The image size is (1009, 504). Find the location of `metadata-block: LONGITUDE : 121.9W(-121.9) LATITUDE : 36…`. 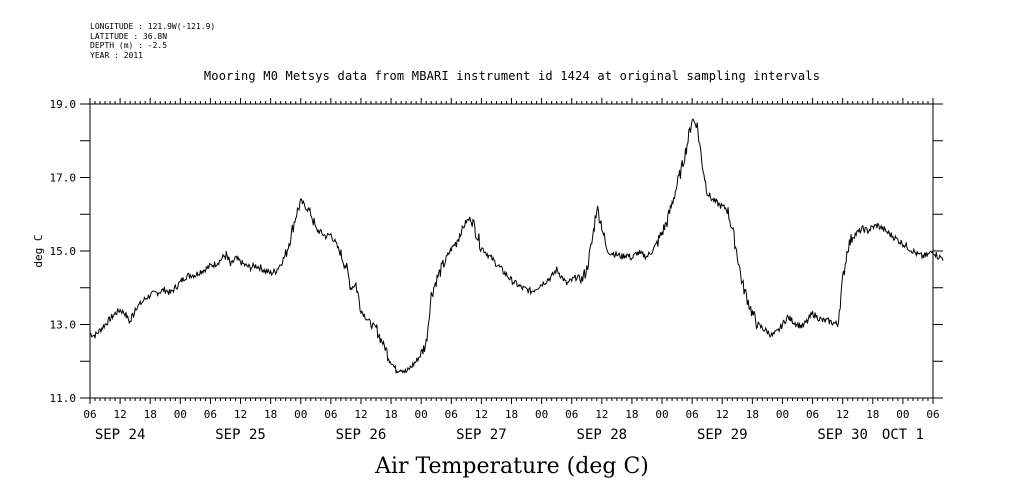

metadata-block: LONGITUDE : 121.9W(-121.9) LATITUDE : 36… is located at coordinates (152, 41).